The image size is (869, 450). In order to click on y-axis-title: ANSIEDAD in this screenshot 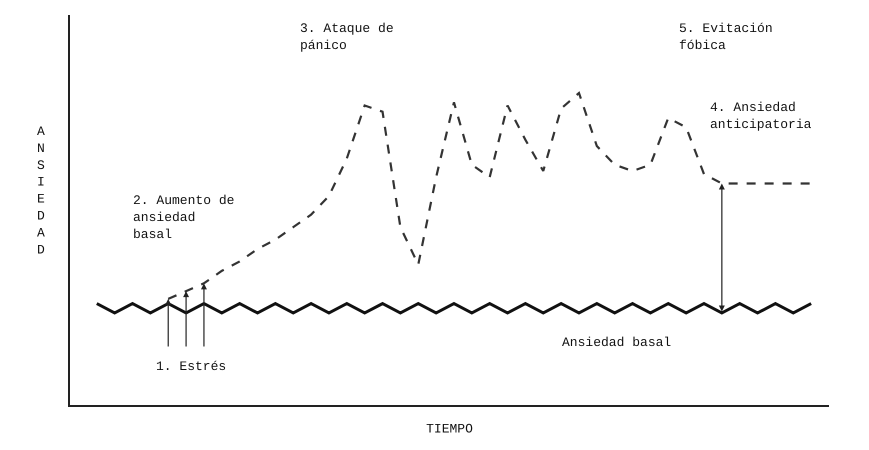, I will do `click(41, 191)`.